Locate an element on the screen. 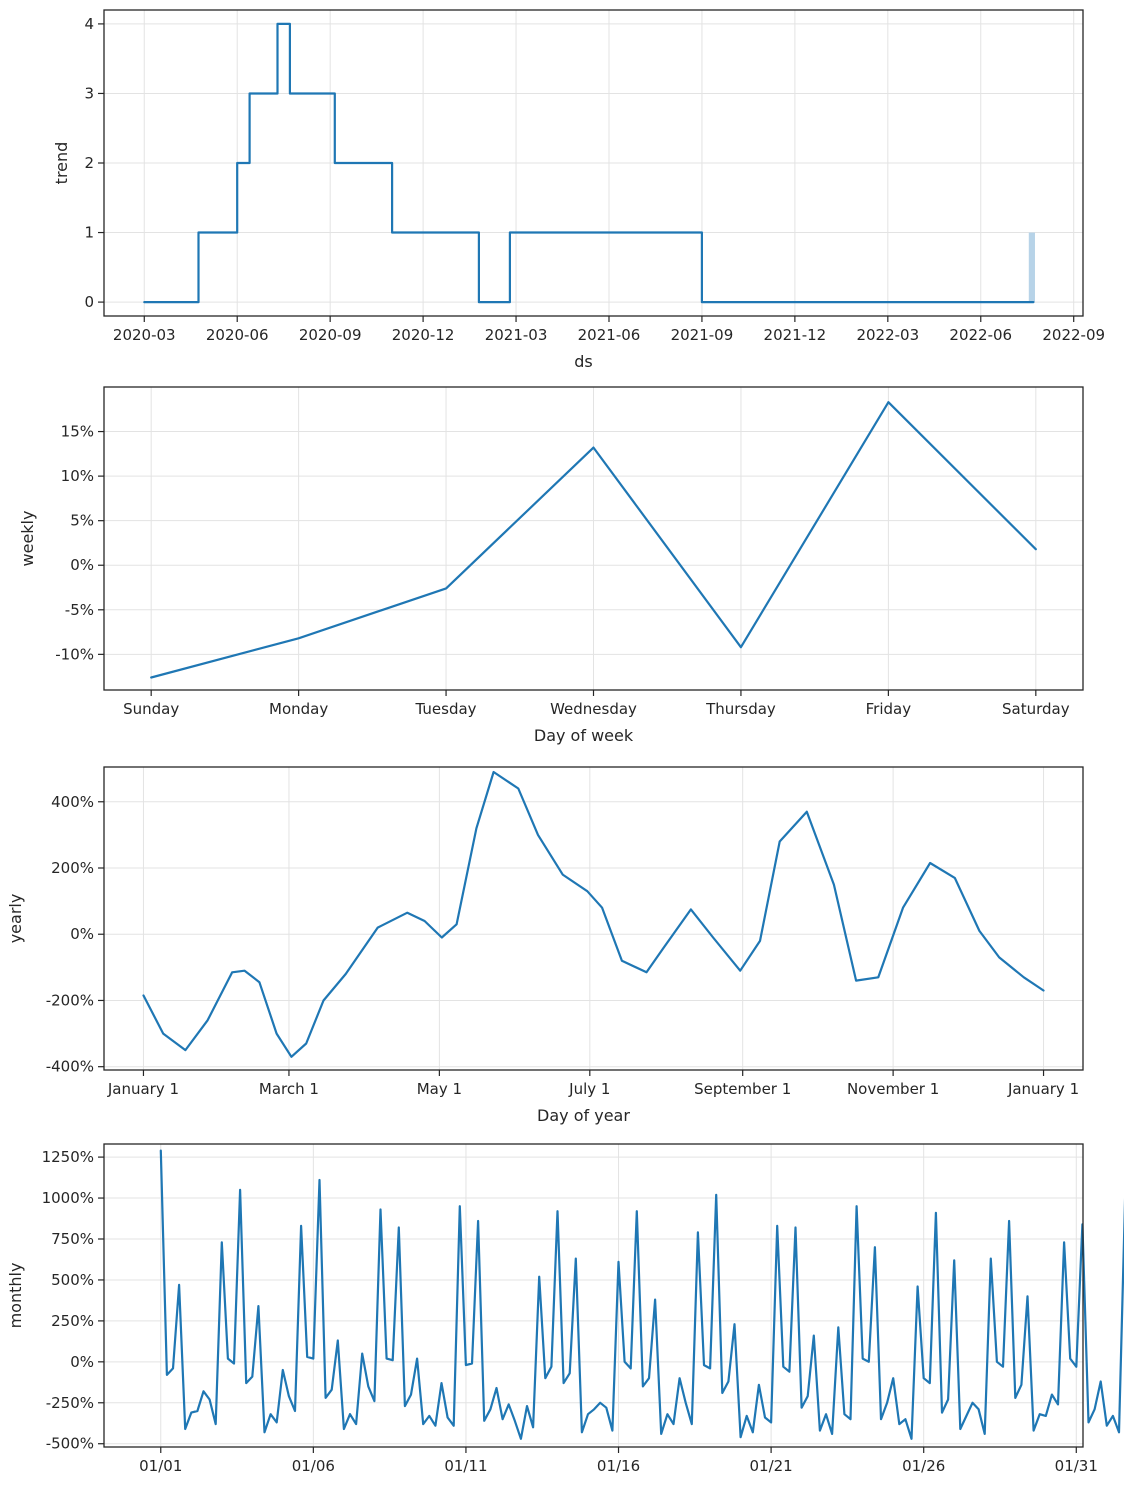  x-tick-label-trend-8: 2022-03 is located at coordinates (887, 335).